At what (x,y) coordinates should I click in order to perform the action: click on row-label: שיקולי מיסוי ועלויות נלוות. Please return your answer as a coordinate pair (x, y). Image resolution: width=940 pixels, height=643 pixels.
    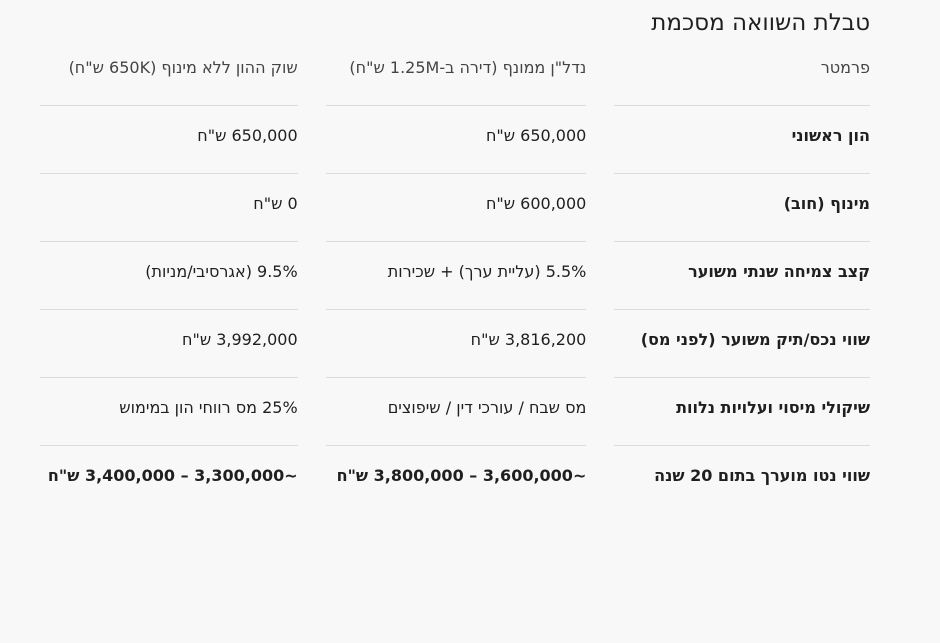
    Looking at the image, I should click on (742, 412).